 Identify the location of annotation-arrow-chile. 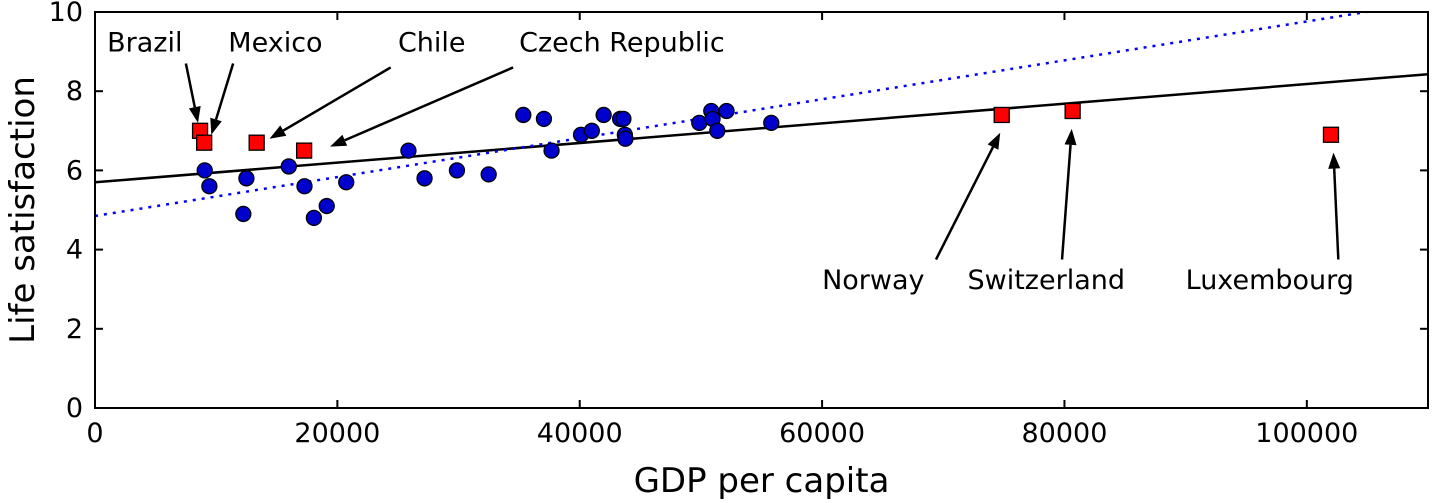
(337, 99).